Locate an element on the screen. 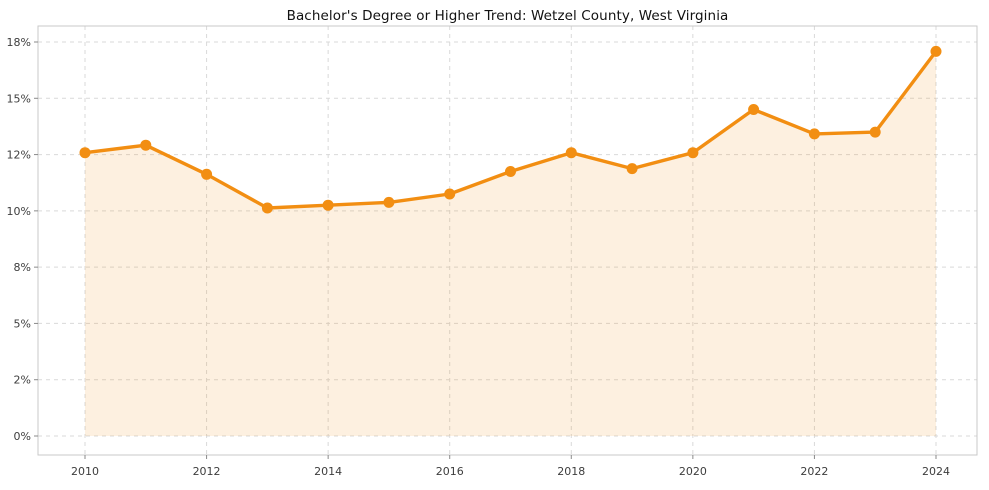 This screenshot has height=490, width=989. data-point-2017 is located at coordinates (510, 171).